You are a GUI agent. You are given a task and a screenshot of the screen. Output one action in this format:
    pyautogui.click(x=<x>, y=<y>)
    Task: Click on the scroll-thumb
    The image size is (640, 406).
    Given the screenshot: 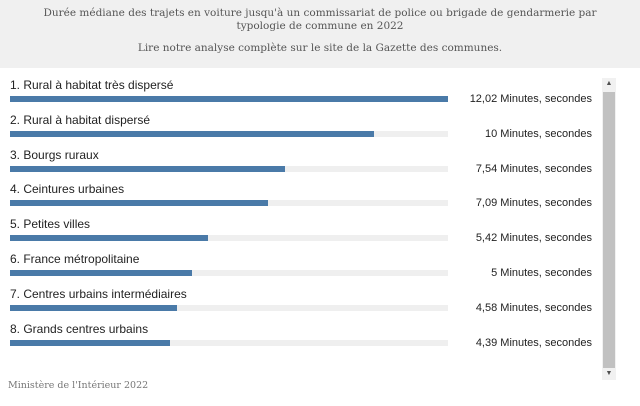 What is the action you would take?
    pyautogui.click(x=609, y=230)
    